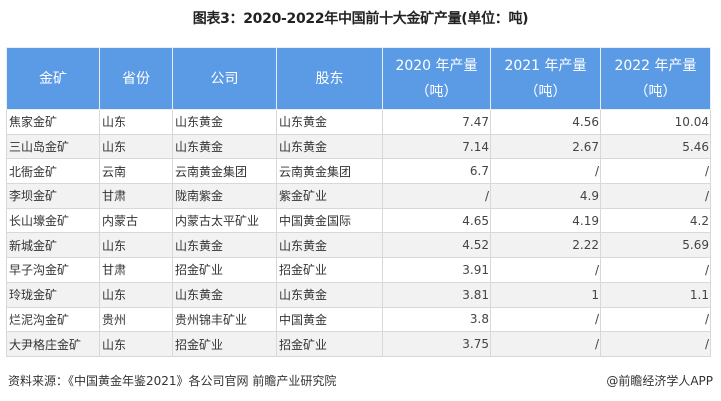  I want to click on cell-mine: 长山壕金矿, so click(53, 220).